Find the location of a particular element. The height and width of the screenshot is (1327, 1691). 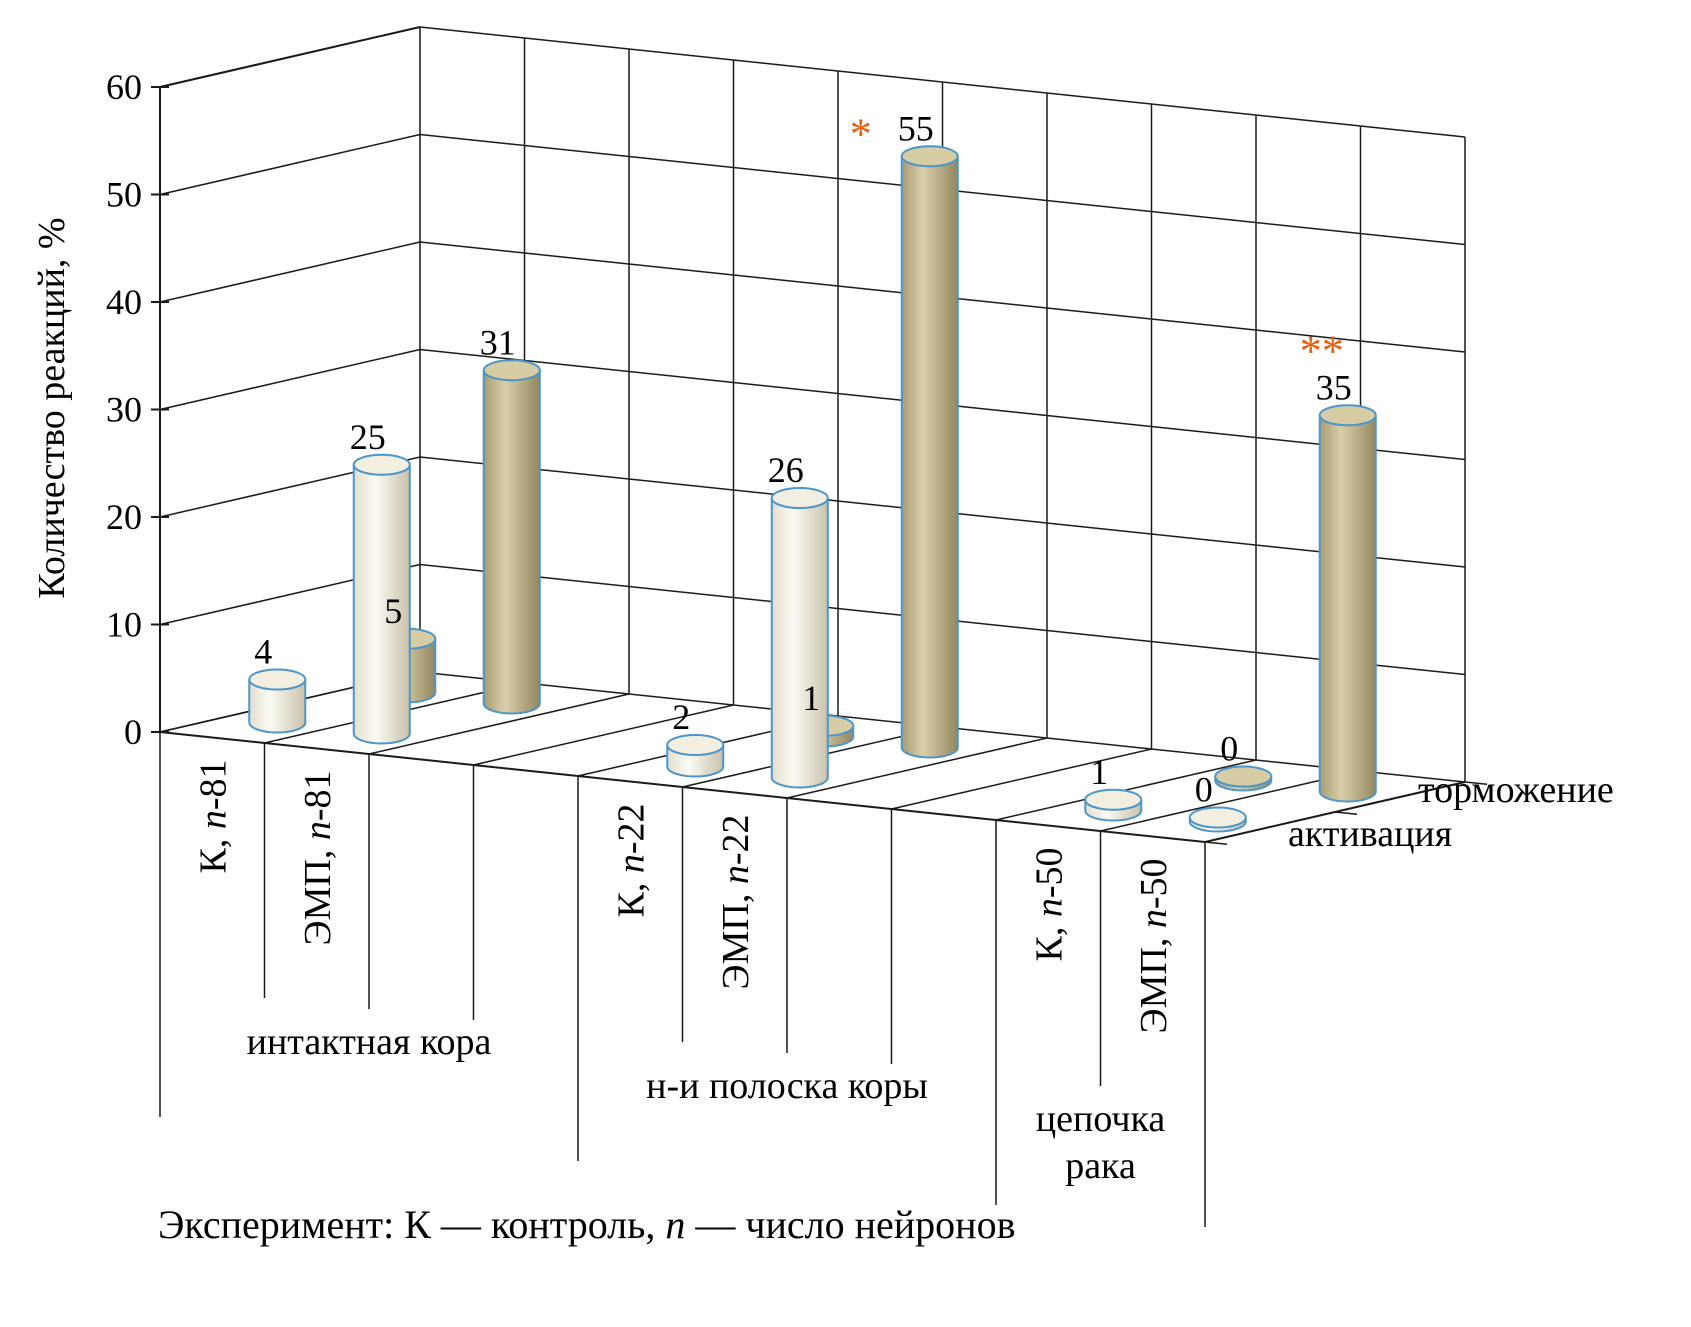

group-label: интактная кора is located at coordinates (369, 1042).